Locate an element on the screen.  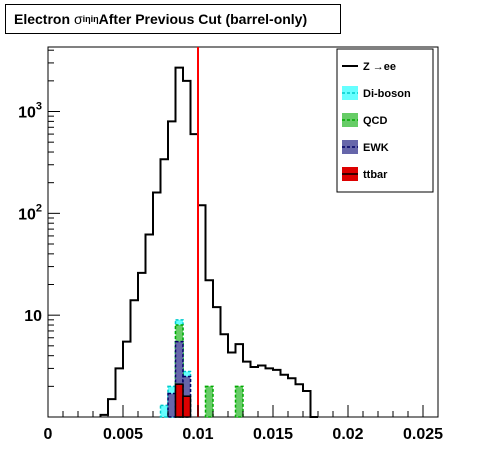
x-tick-label: 0 is located at coordinates (48, 434).